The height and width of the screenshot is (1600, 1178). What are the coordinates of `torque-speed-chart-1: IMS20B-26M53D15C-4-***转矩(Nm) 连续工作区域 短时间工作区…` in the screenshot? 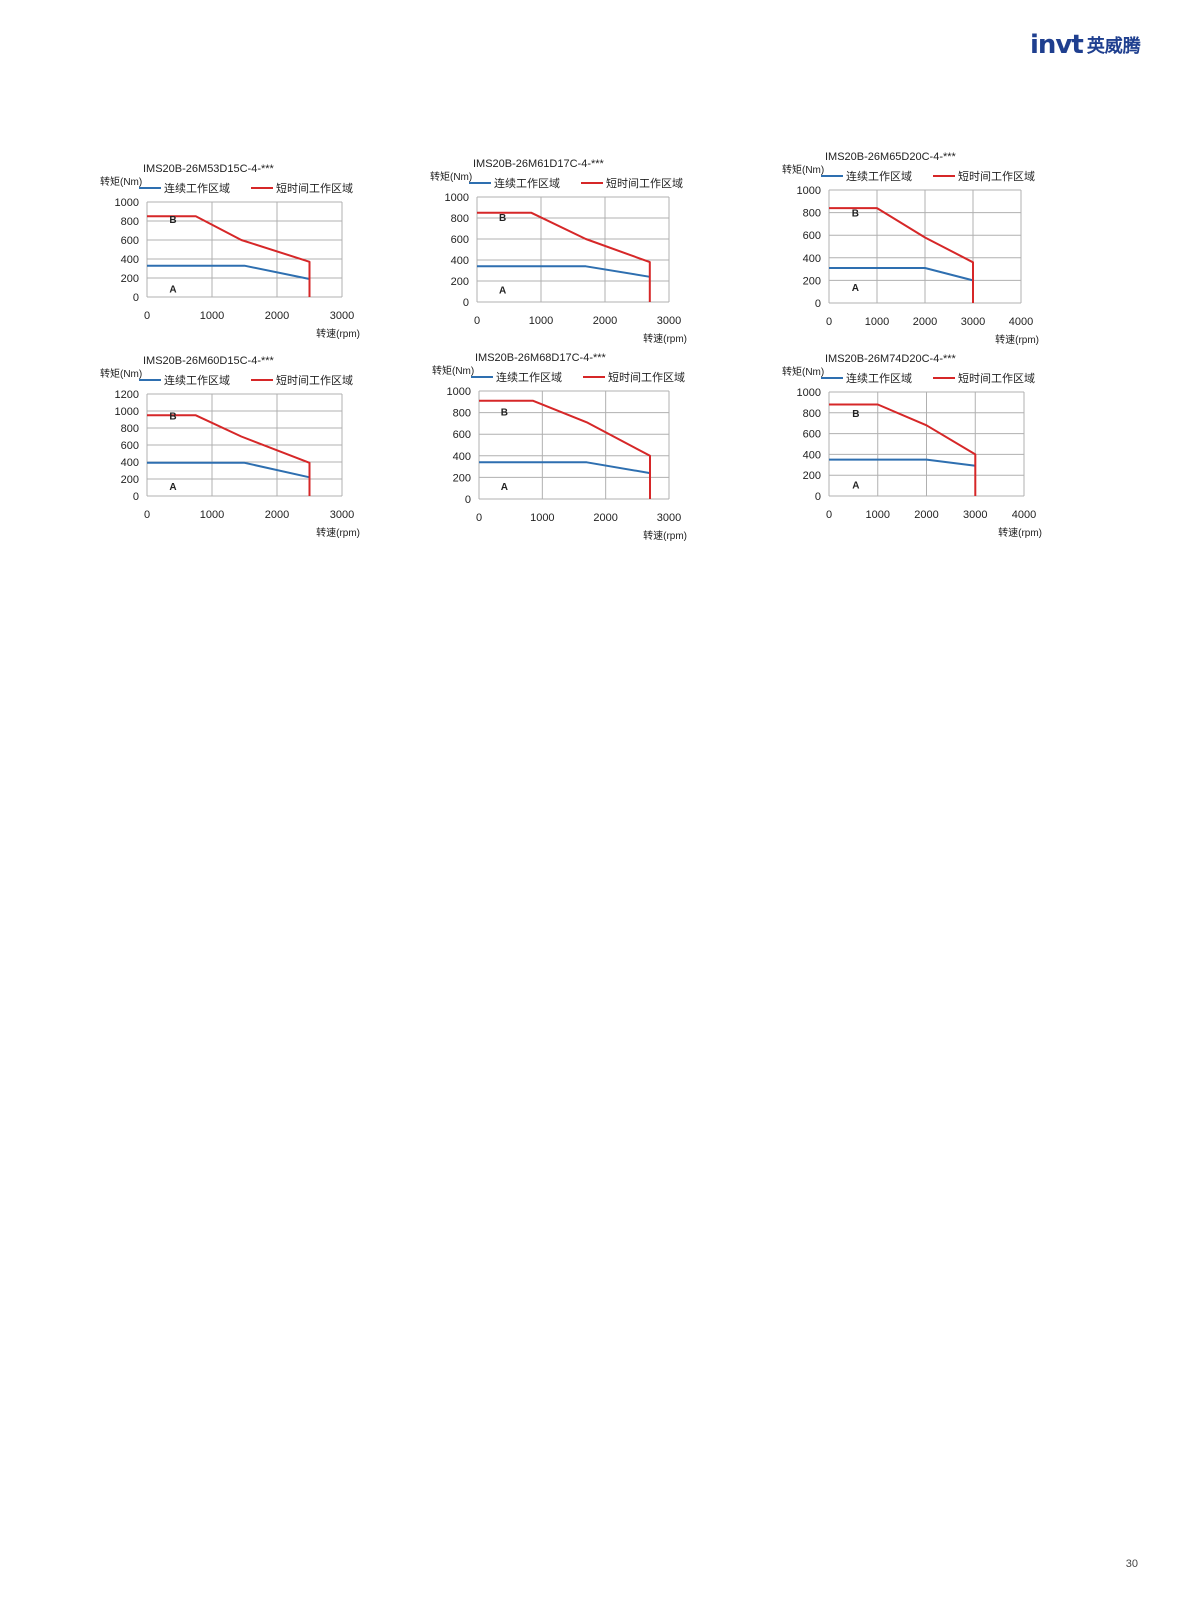 It's located at (230, 251).